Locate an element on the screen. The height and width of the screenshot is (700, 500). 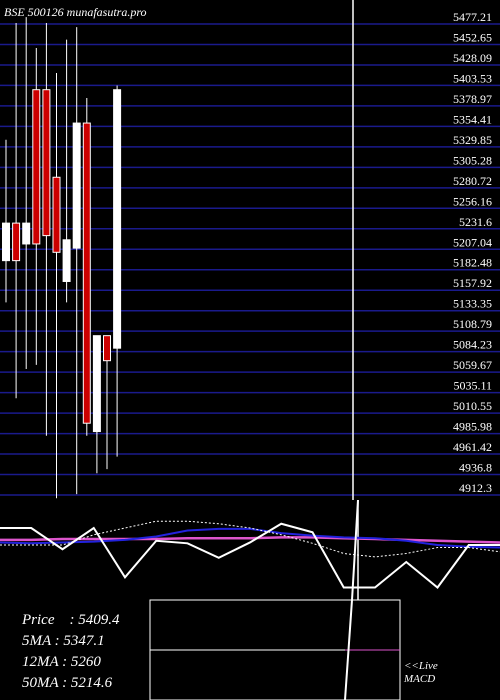
y-tick-label: 5256.16 is located at coordinates (472, 201).